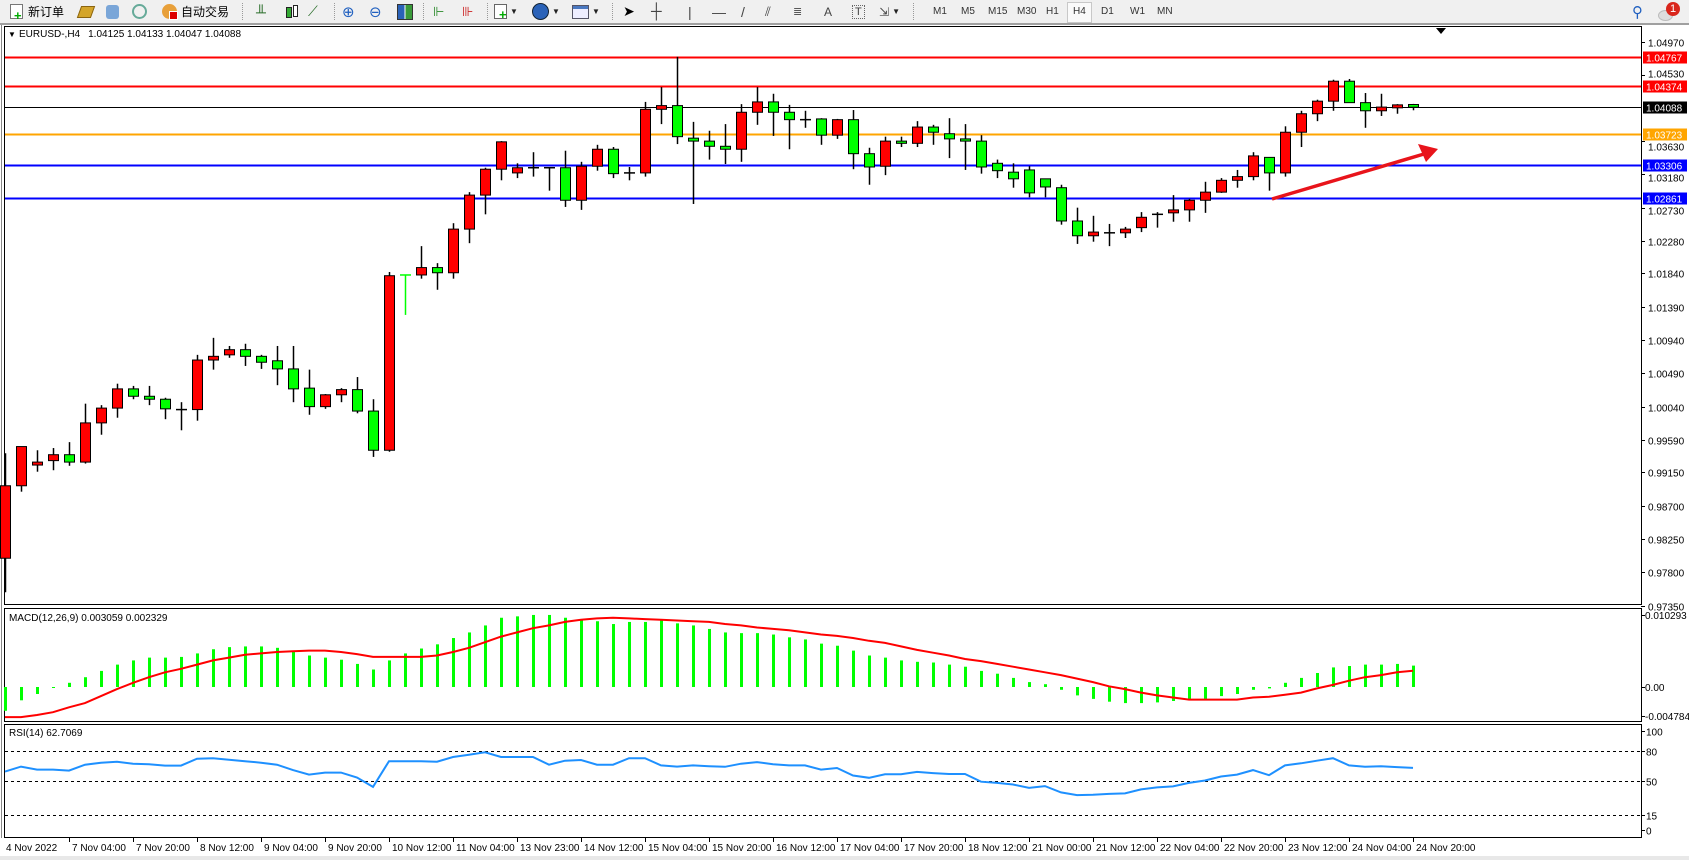 The height and width of the screenshot is (860, 1689). What do you see at coordinates (1664, 88) in the screenshot?
I see `price-level-value: 1.04374` at bounding box center [1664, 88].